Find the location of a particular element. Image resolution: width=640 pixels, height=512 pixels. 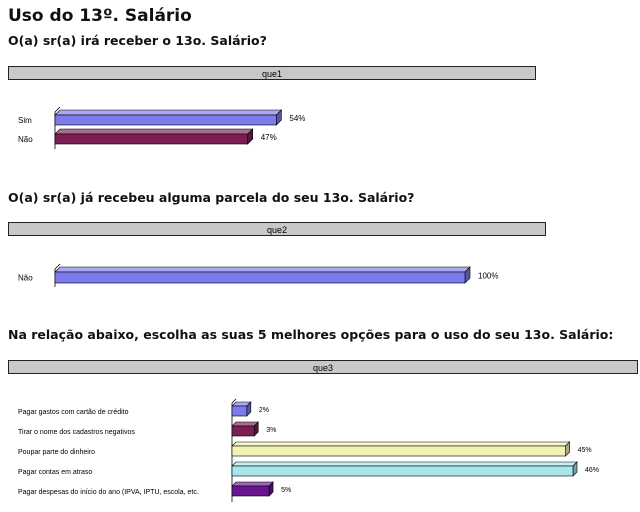

chart-2: Não 100% is located at coordinates (258, 275).